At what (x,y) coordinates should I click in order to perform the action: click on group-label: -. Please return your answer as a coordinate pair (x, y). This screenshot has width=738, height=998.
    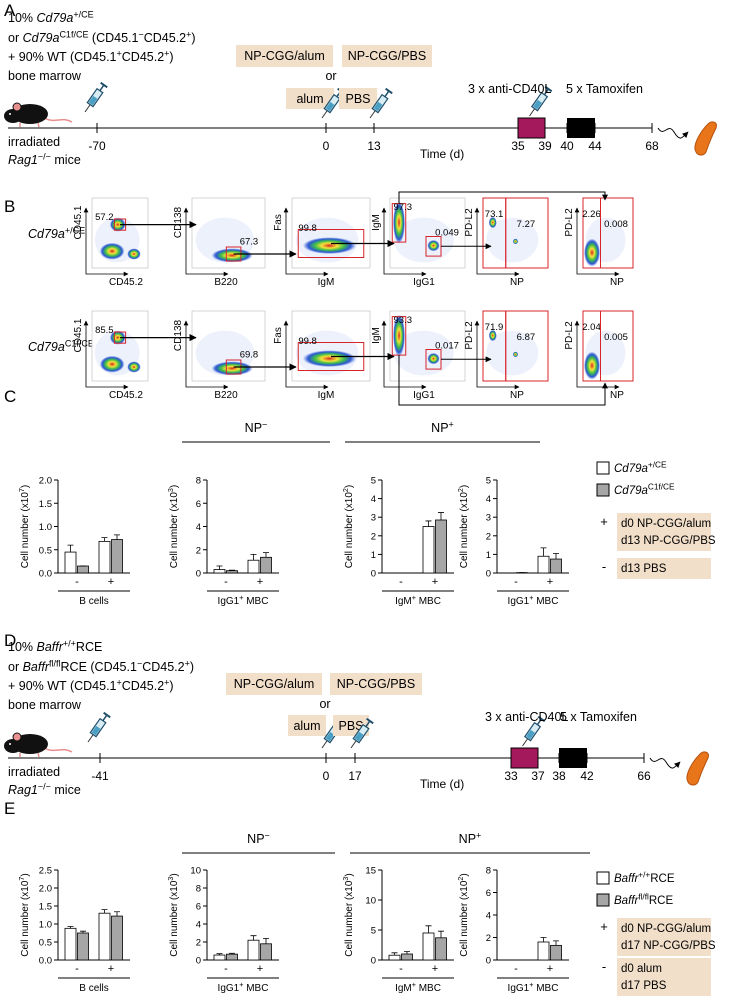
    Looking at the image, I should click on (226, 969).